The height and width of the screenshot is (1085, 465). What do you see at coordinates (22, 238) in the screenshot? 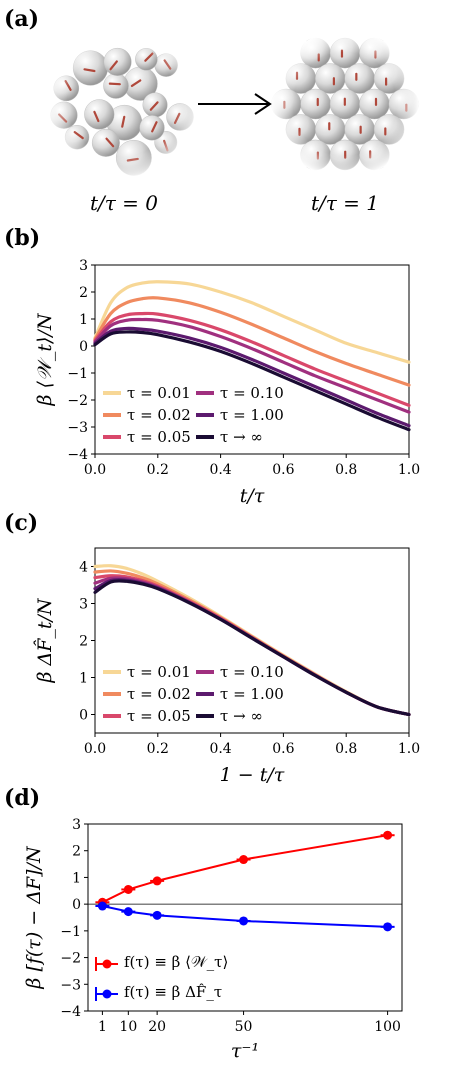
I see `panel-label-b: (b)` at bounding box center [22, 238].